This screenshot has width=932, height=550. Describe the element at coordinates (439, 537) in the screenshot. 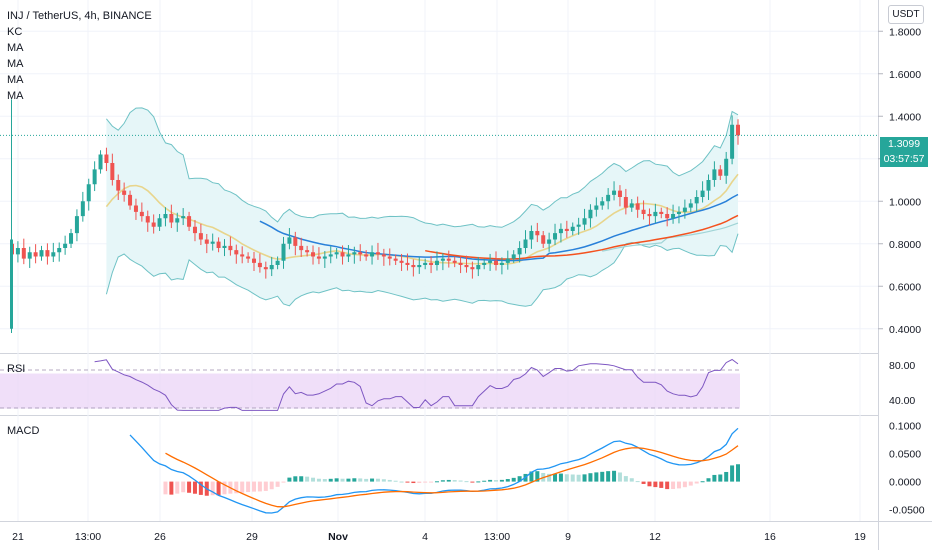

I see `time-axis: 21 13:00 26 29 Nov 4 13:00 9 12 16 19` at that location.